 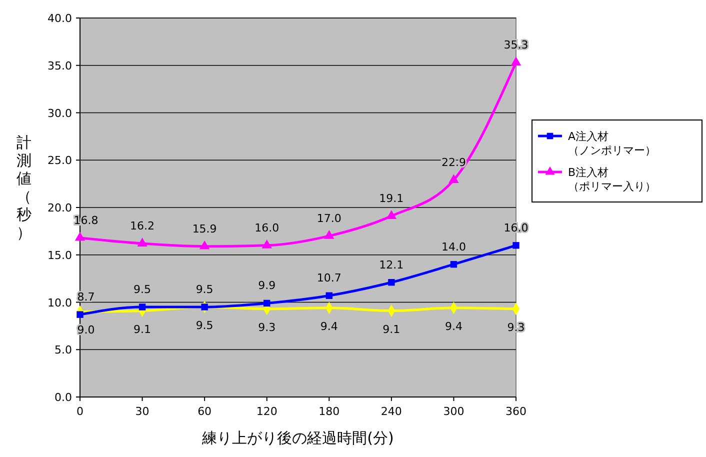 What do you see at coordinates (267, 285) in the screenshot?
I see `data-label: 9.9` at bounding box center [267, 285].